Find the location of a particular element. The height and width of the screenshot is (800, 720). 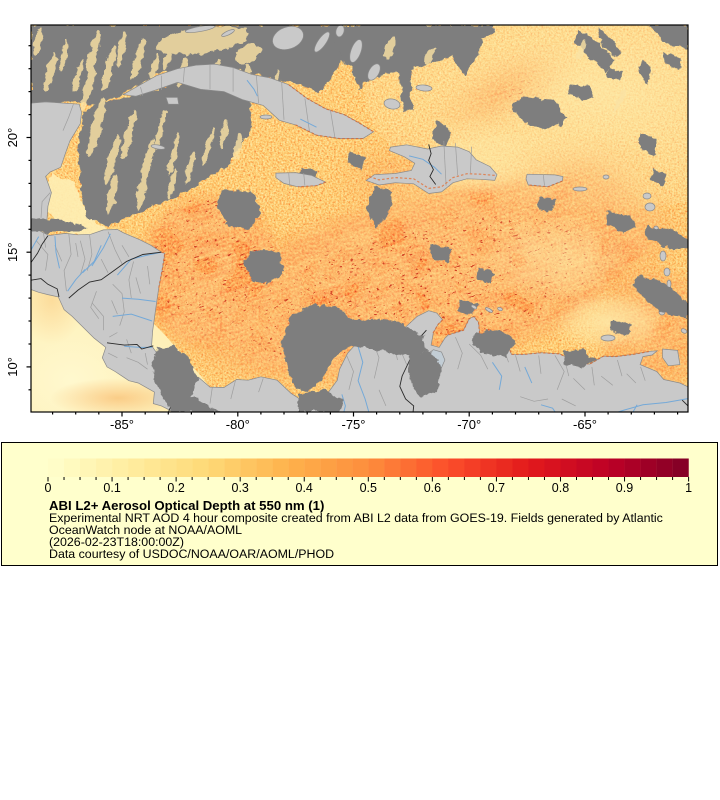

svg-text: 0.3 is located at coordinates (240, 488).